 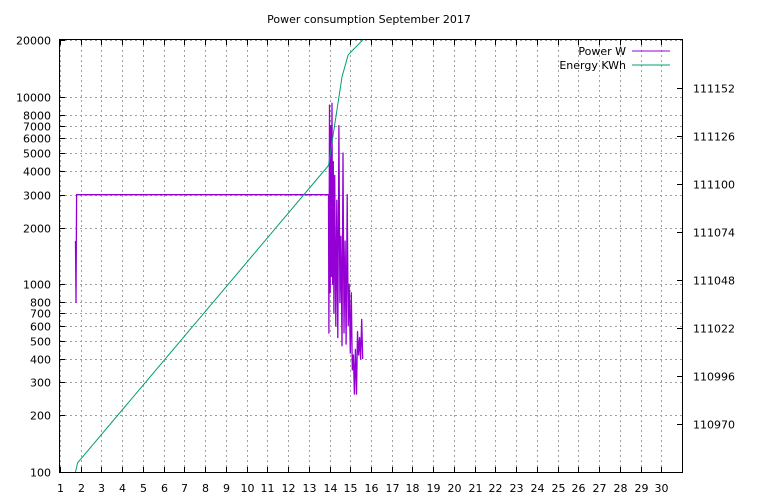 I want to click on x-tick-label: 22, so click(x=496, y=488).